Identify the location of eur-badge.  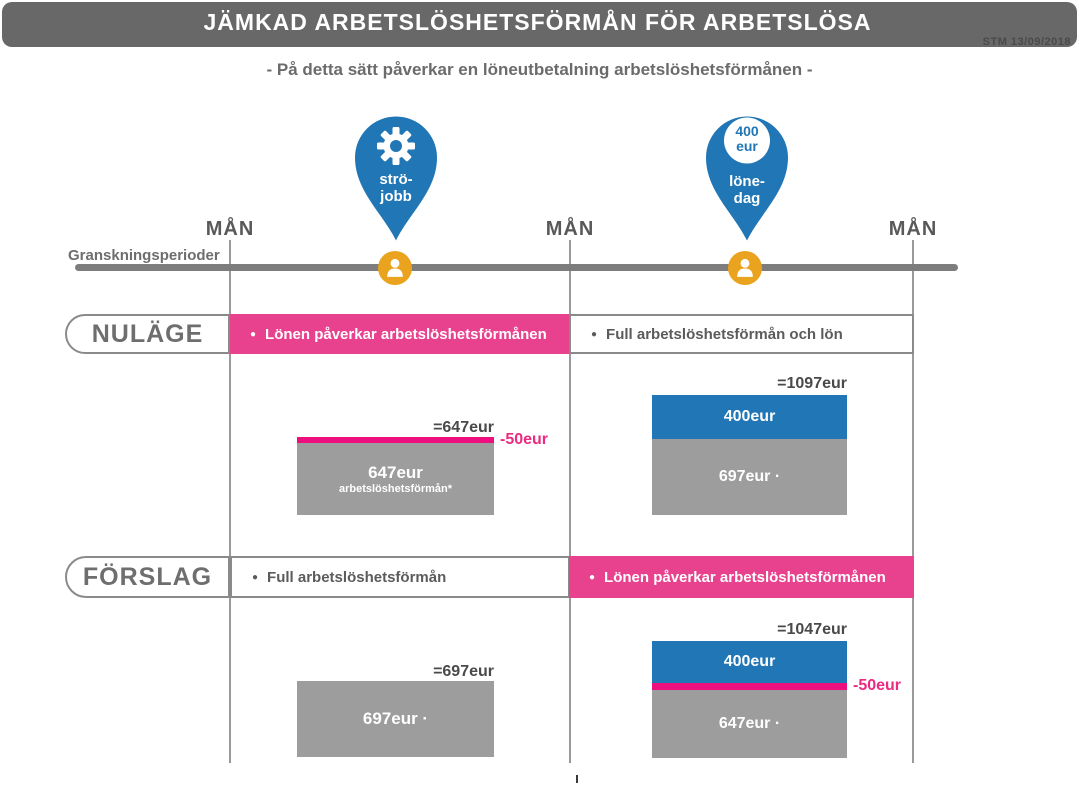
(747, 140).